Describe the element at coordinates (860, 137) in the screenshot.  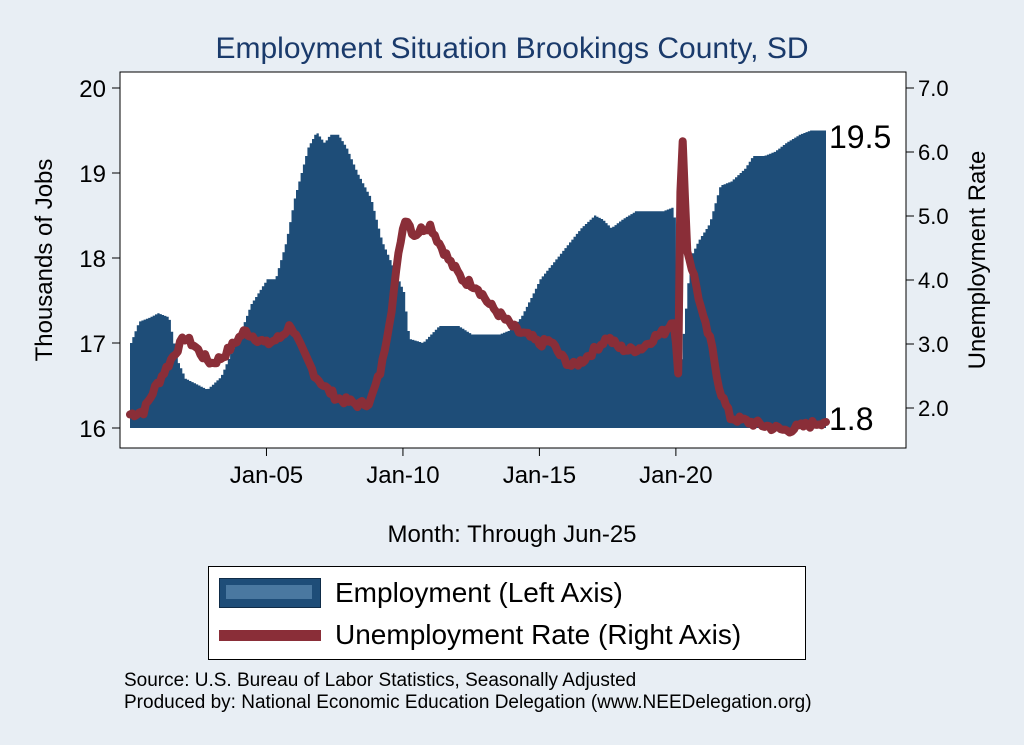
I see `employment-end-label: 19.5` at that location.